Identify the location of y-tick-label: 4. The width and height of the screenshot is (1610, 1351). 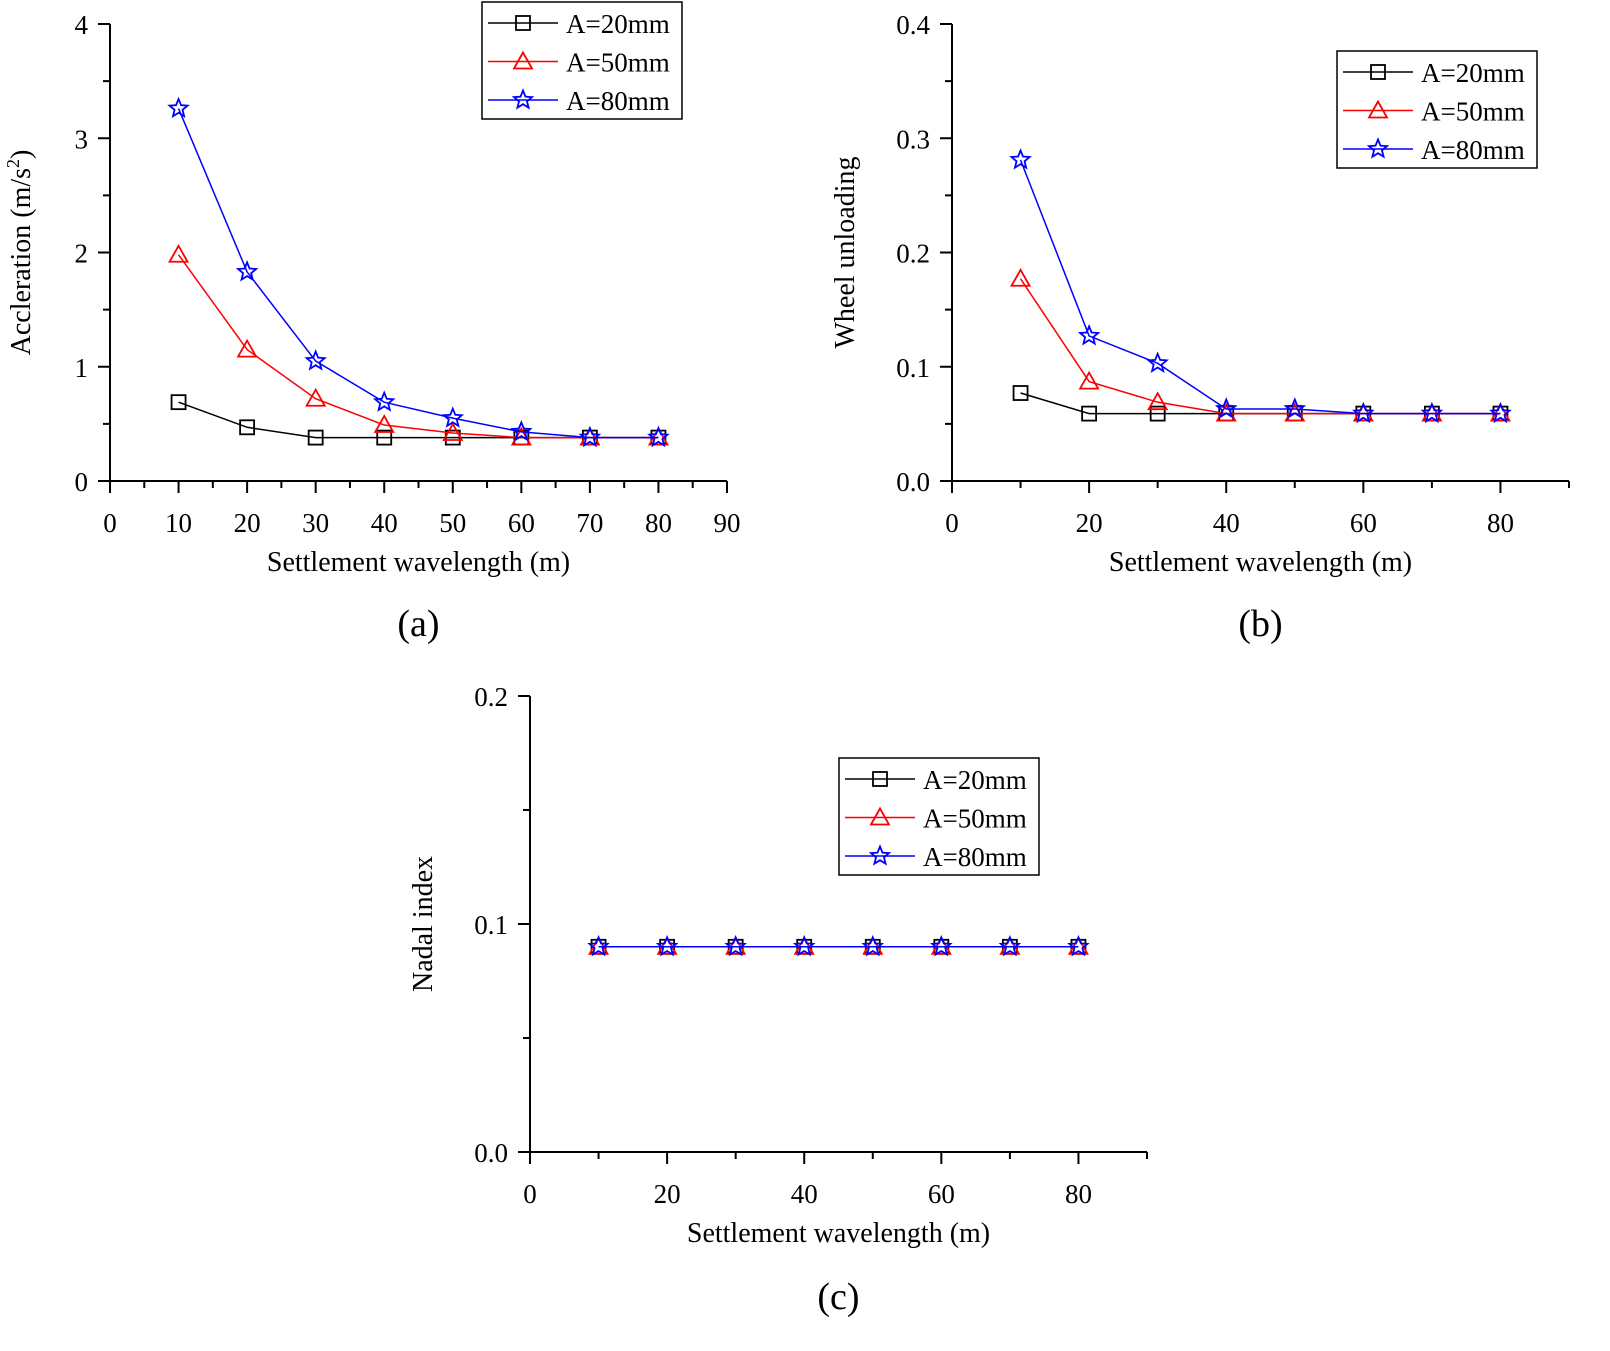
(82, 25).